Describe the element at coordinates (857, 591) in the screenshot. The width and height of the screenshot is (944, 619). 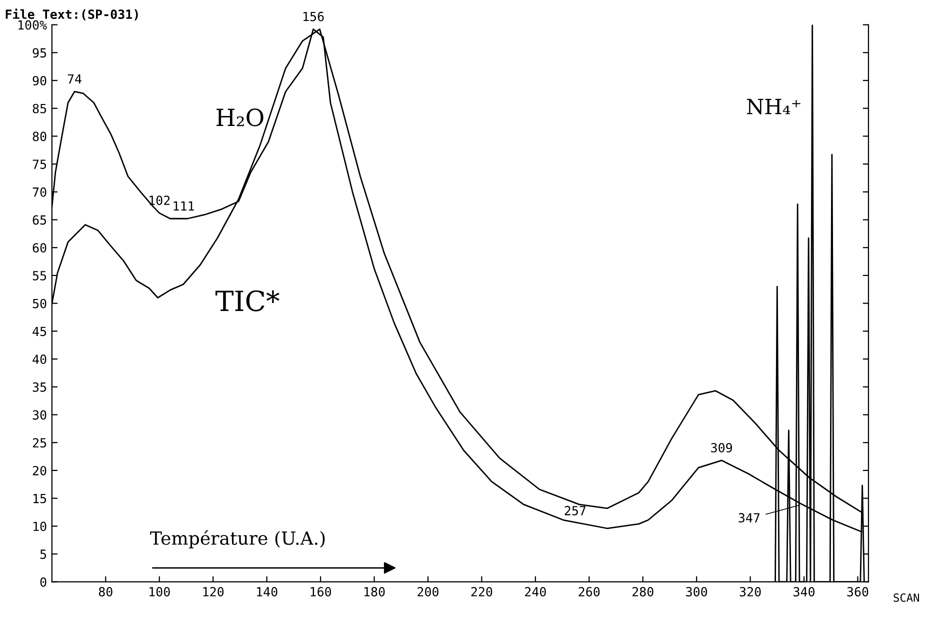
I see `x-tick-label: 360` at that location.